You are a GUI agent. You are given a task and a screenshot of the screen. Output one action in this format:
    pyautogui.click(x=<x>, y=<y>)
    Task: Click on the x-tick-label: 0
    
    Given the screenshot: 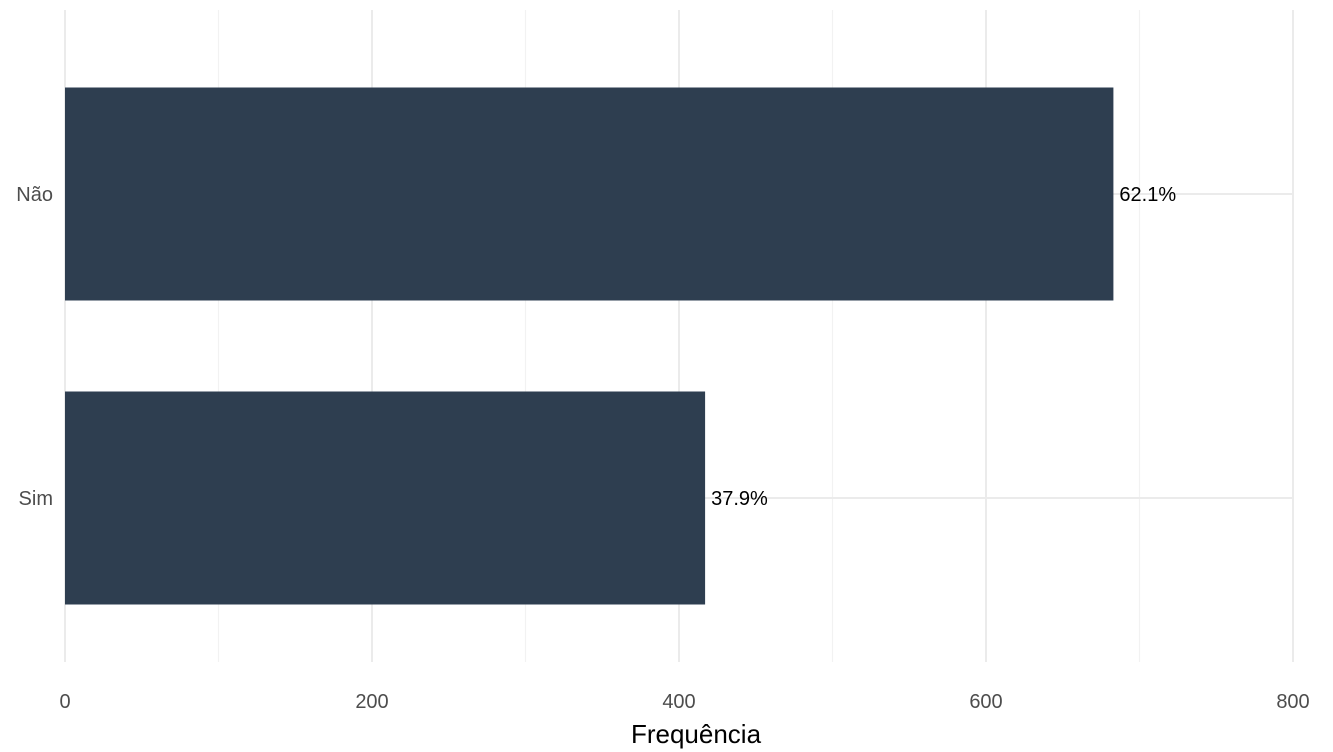 What is the action you would take?
    pyautogui.click(x=64, y=702)
    